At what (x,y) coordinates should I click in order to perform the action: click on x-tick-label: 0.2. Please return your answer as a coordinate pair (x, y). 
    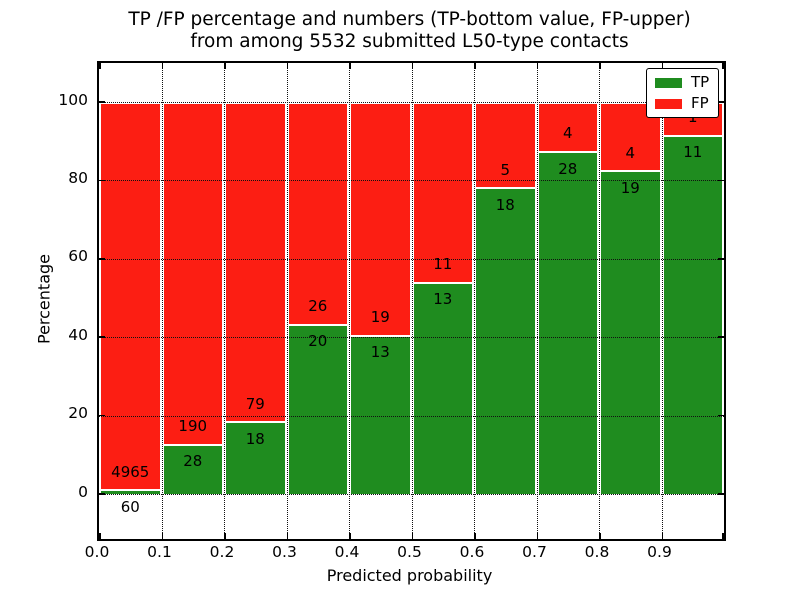
    Looking at the image, I should click on (222, 552).